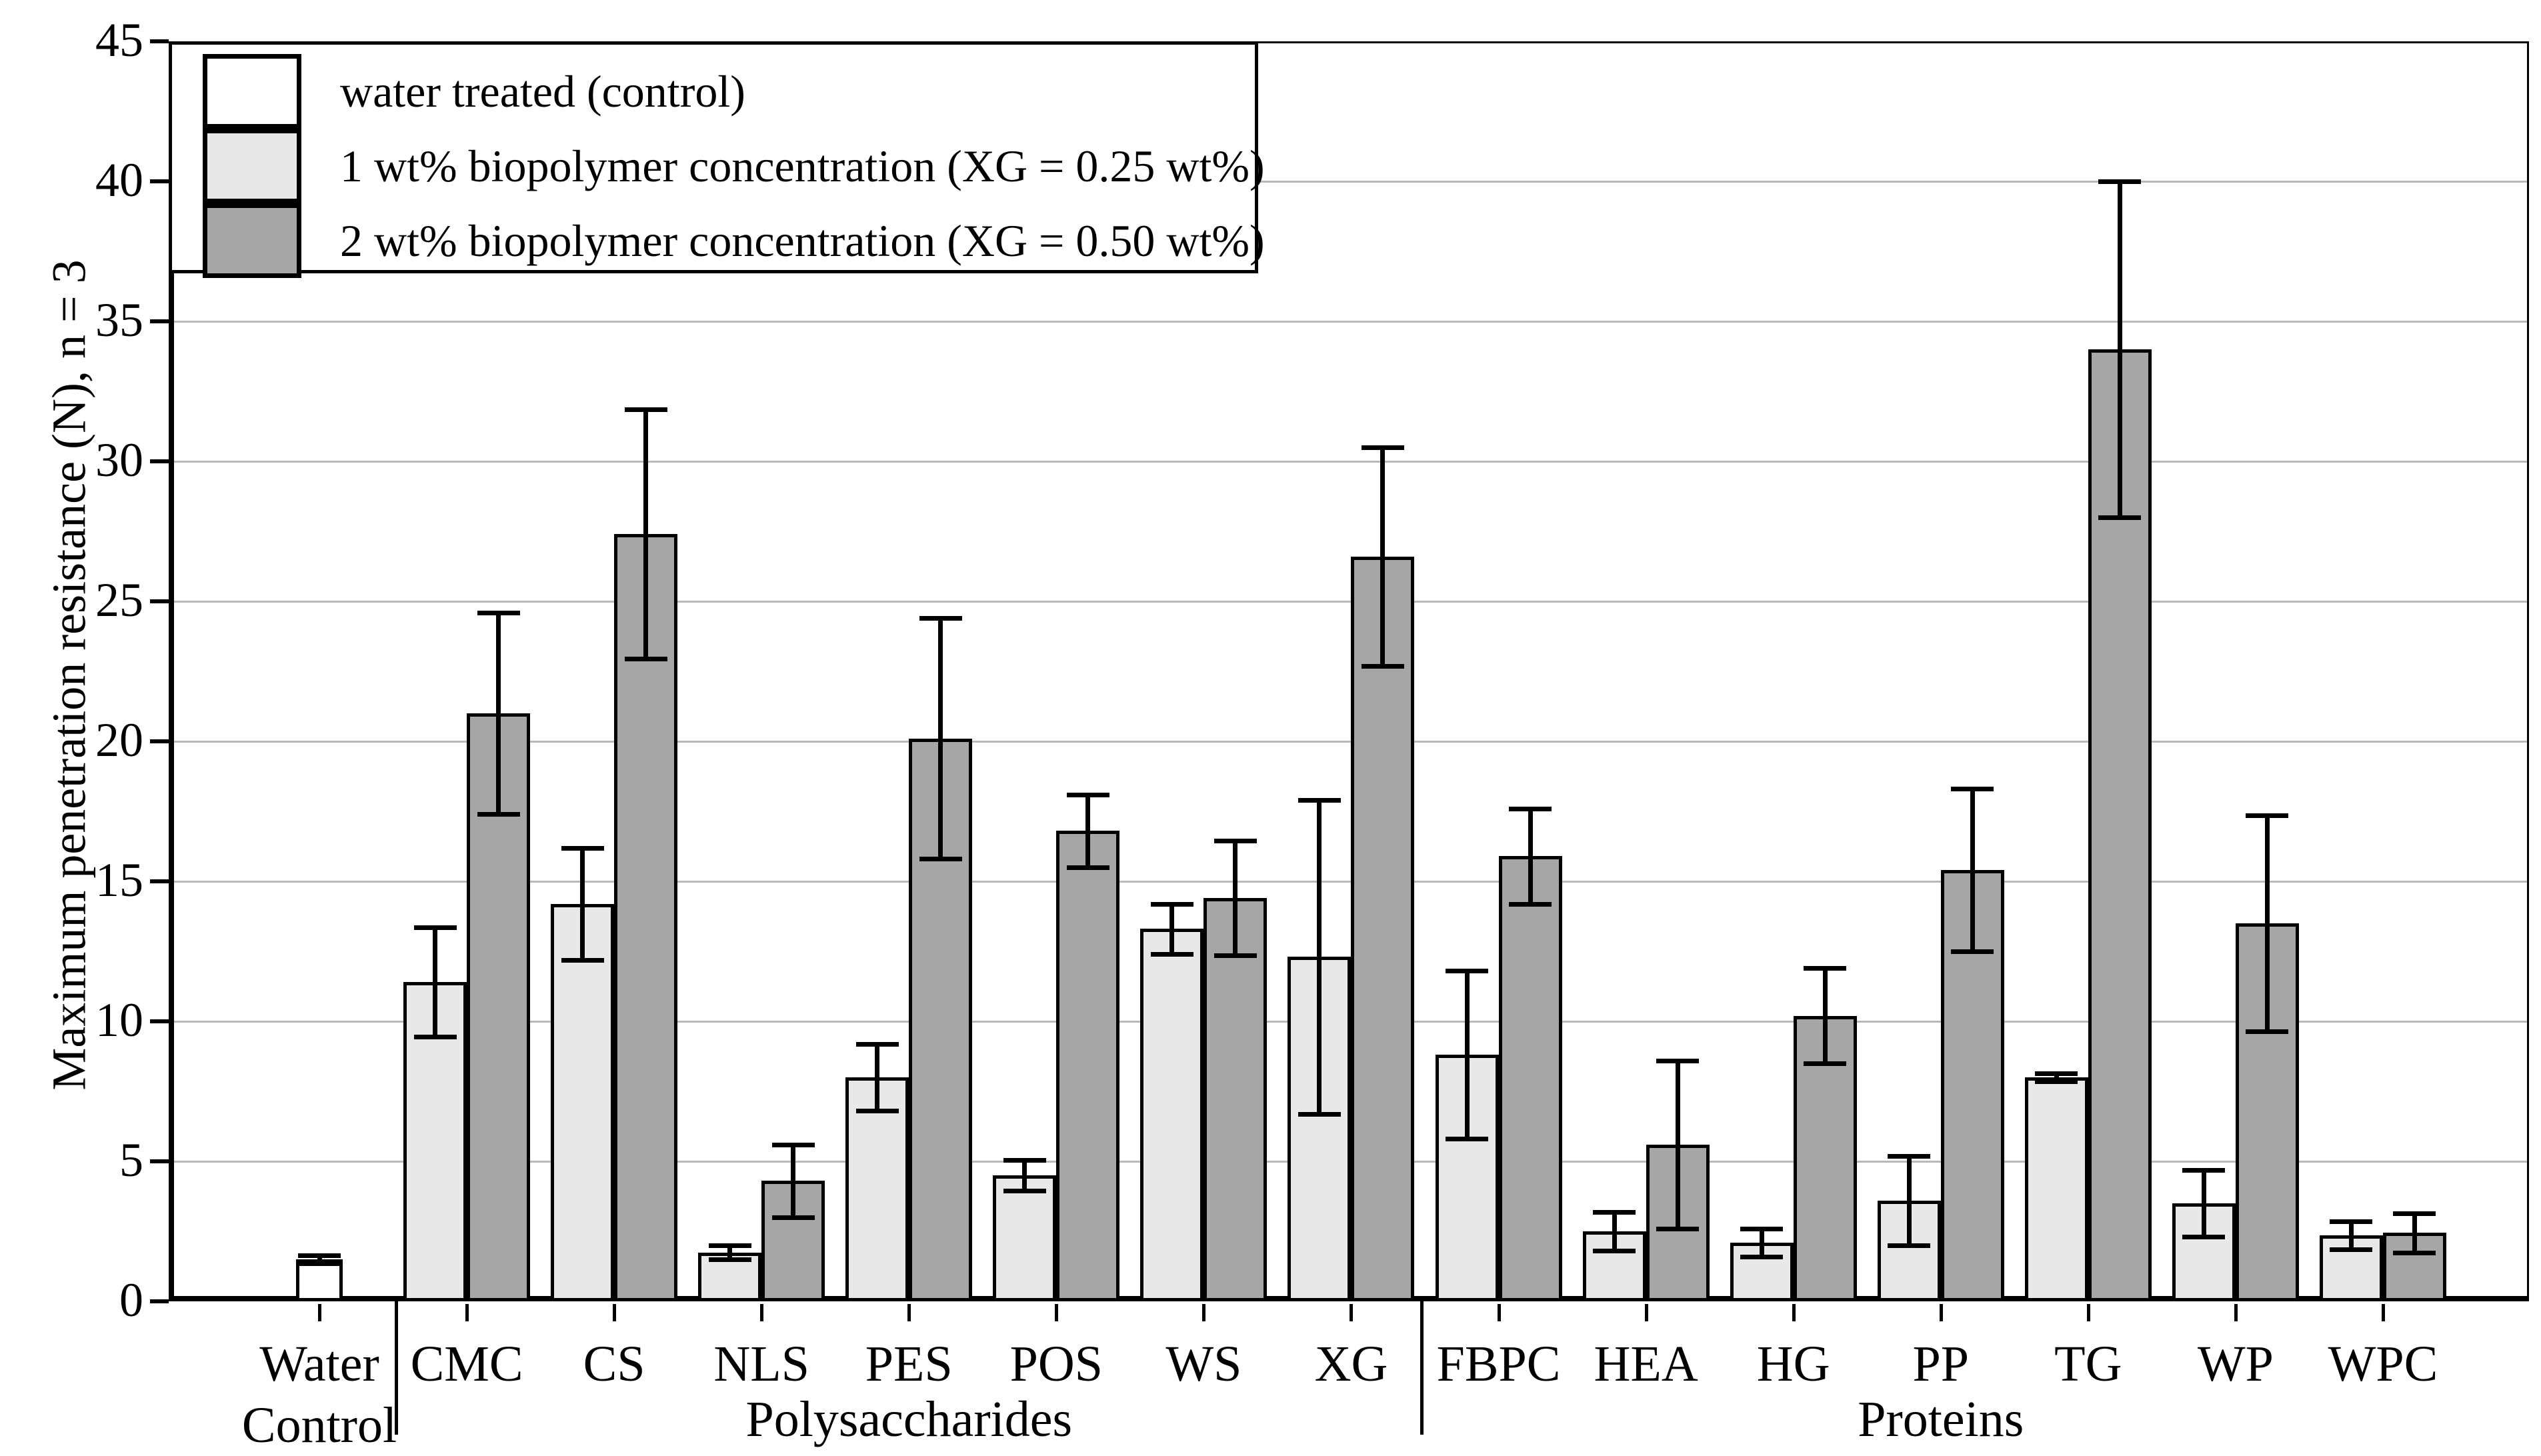  I want to click on bar-Water-Control-control-error, so click(319, 1259).